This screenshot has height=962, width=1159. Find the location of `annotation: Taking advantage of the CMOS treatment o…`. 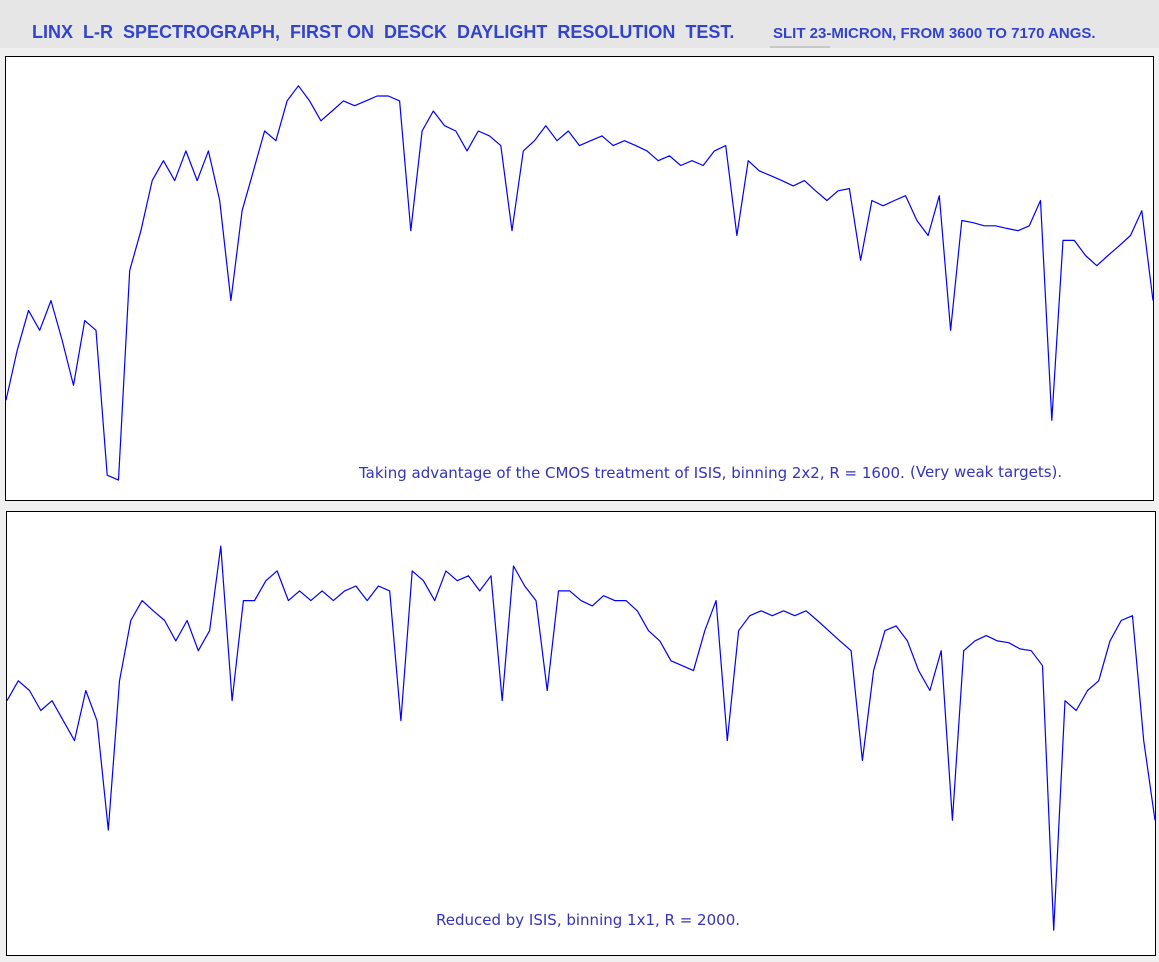

annotation: Taking advantage of the CMOS treatment o… is located at coordinates (631, 473).